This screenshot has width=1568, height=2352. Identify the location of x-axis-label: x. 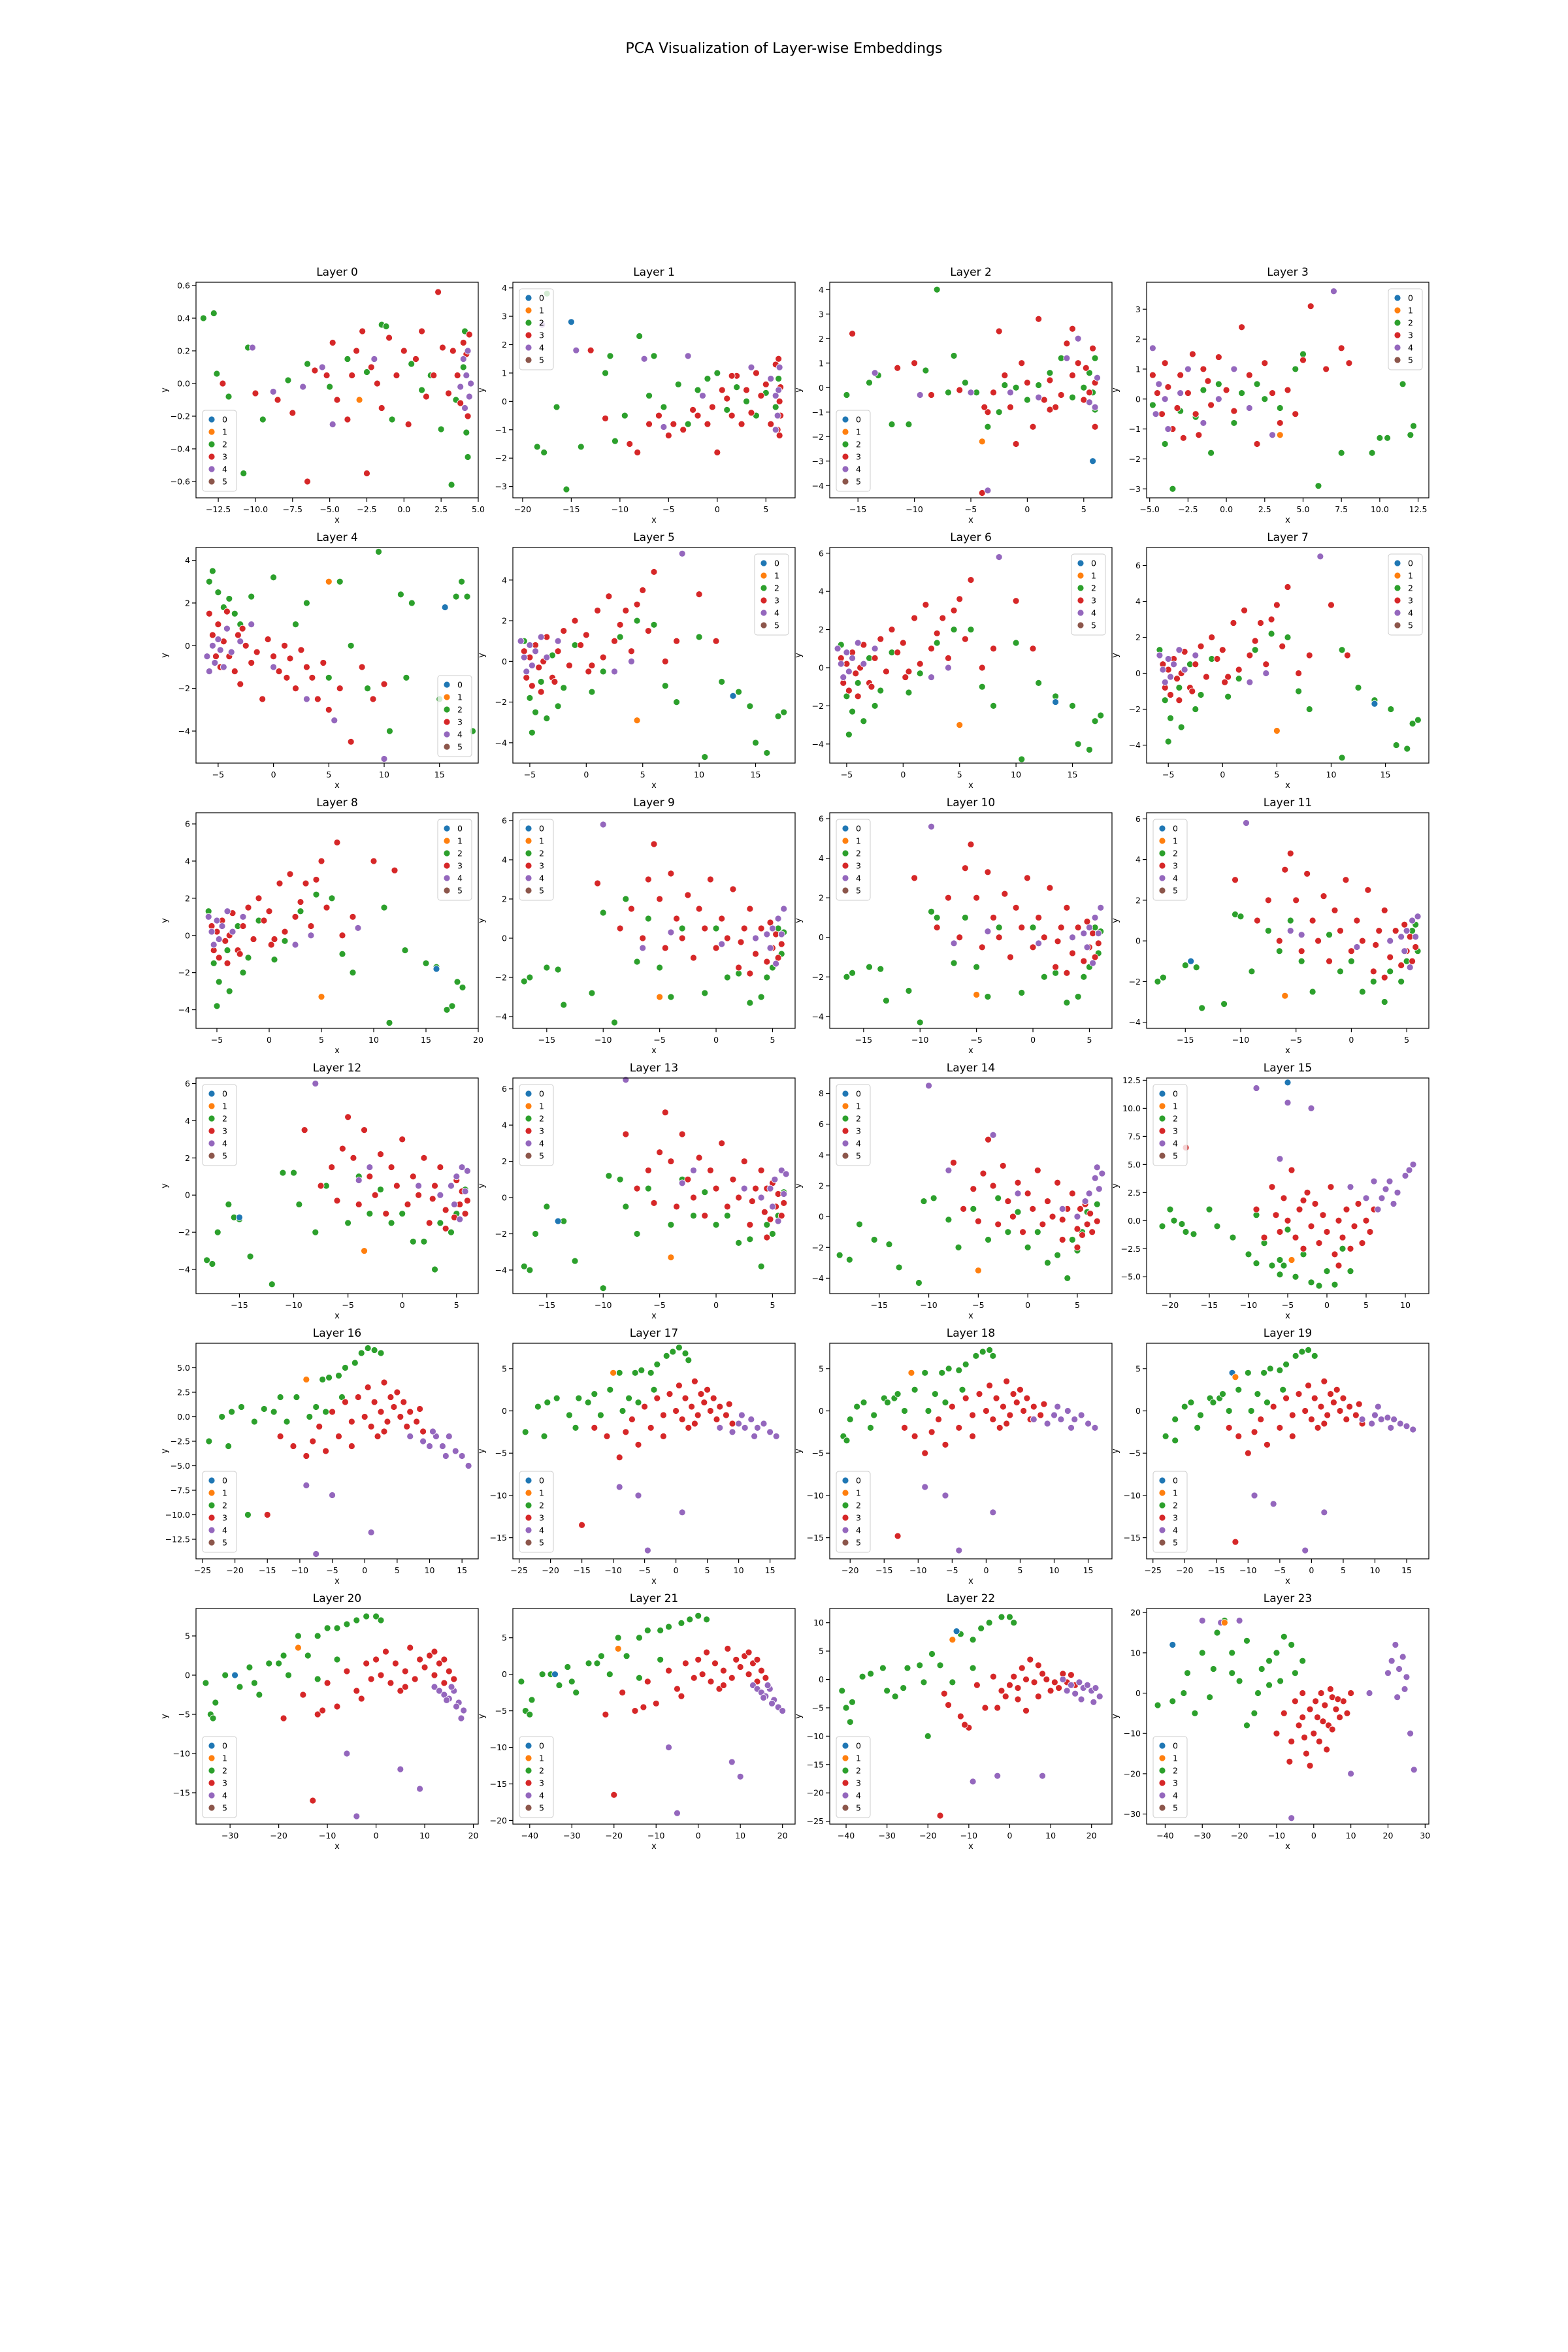
(337, 1051).